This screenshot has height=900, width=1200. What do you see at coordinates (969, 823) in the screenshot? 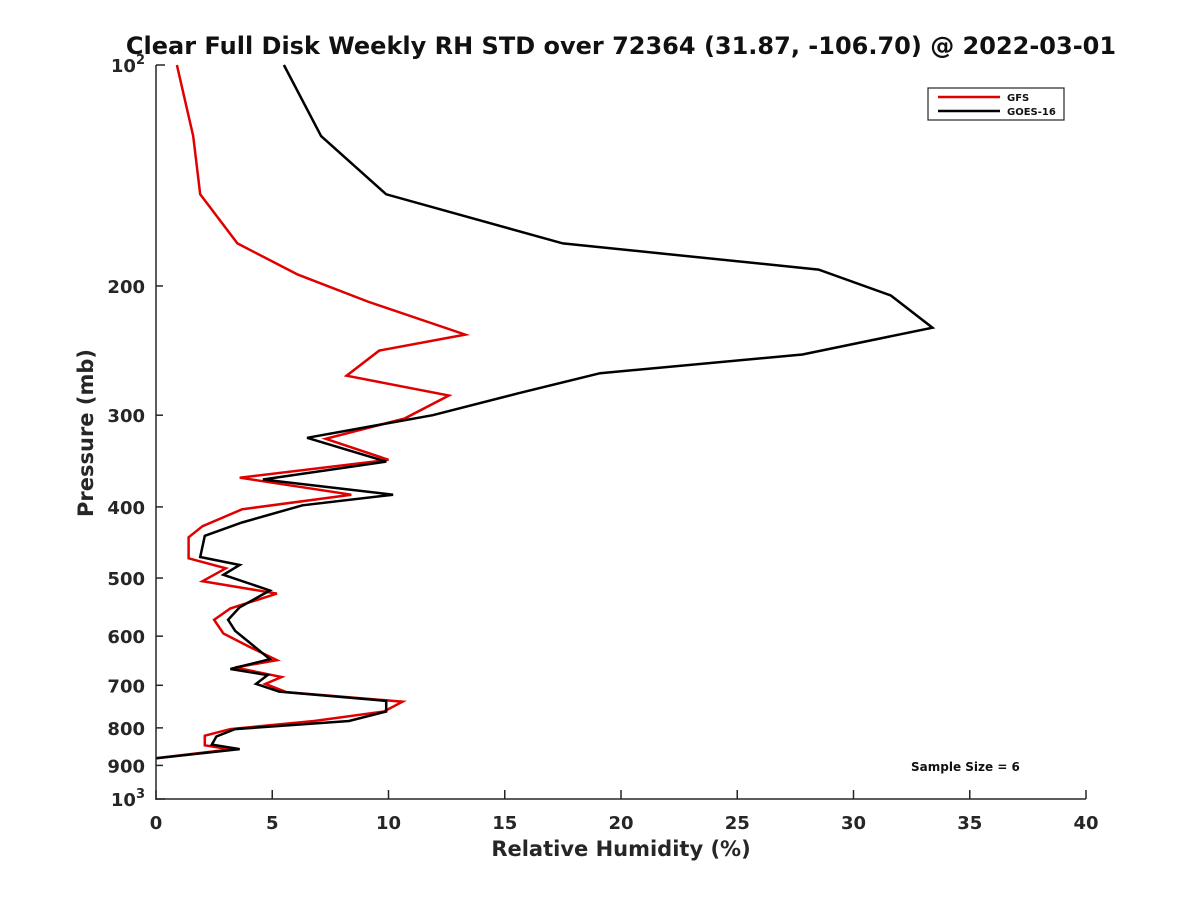
I see `x-tick-label: 35` at bounding box center [969, 823].